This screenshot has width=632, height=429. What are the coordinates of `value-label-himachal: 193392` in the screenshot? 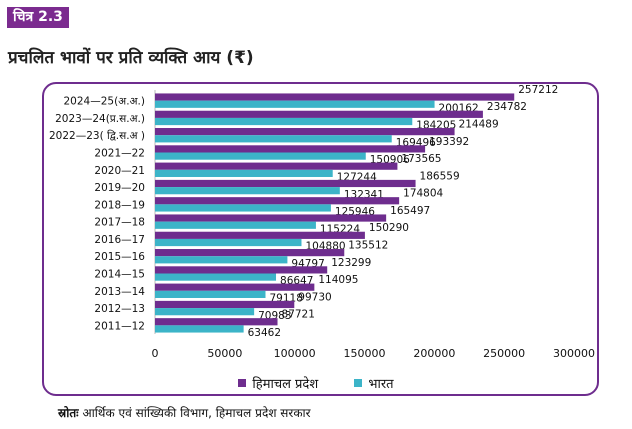 It's located at (449, 142).